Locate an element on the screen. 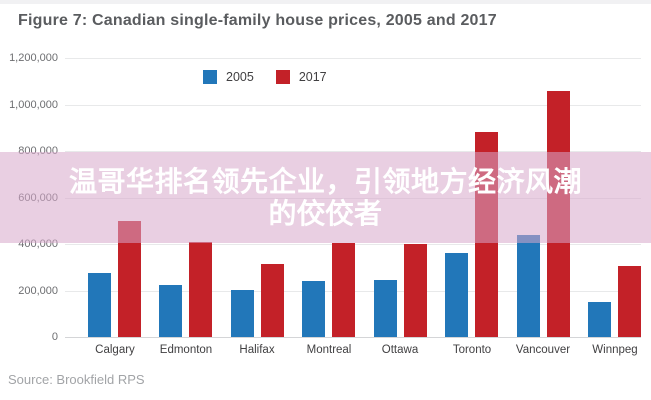 The width and height of the screenshot is (651, 400). y-axis-tick-label: 200,000 is located at coordinates (38, 291).